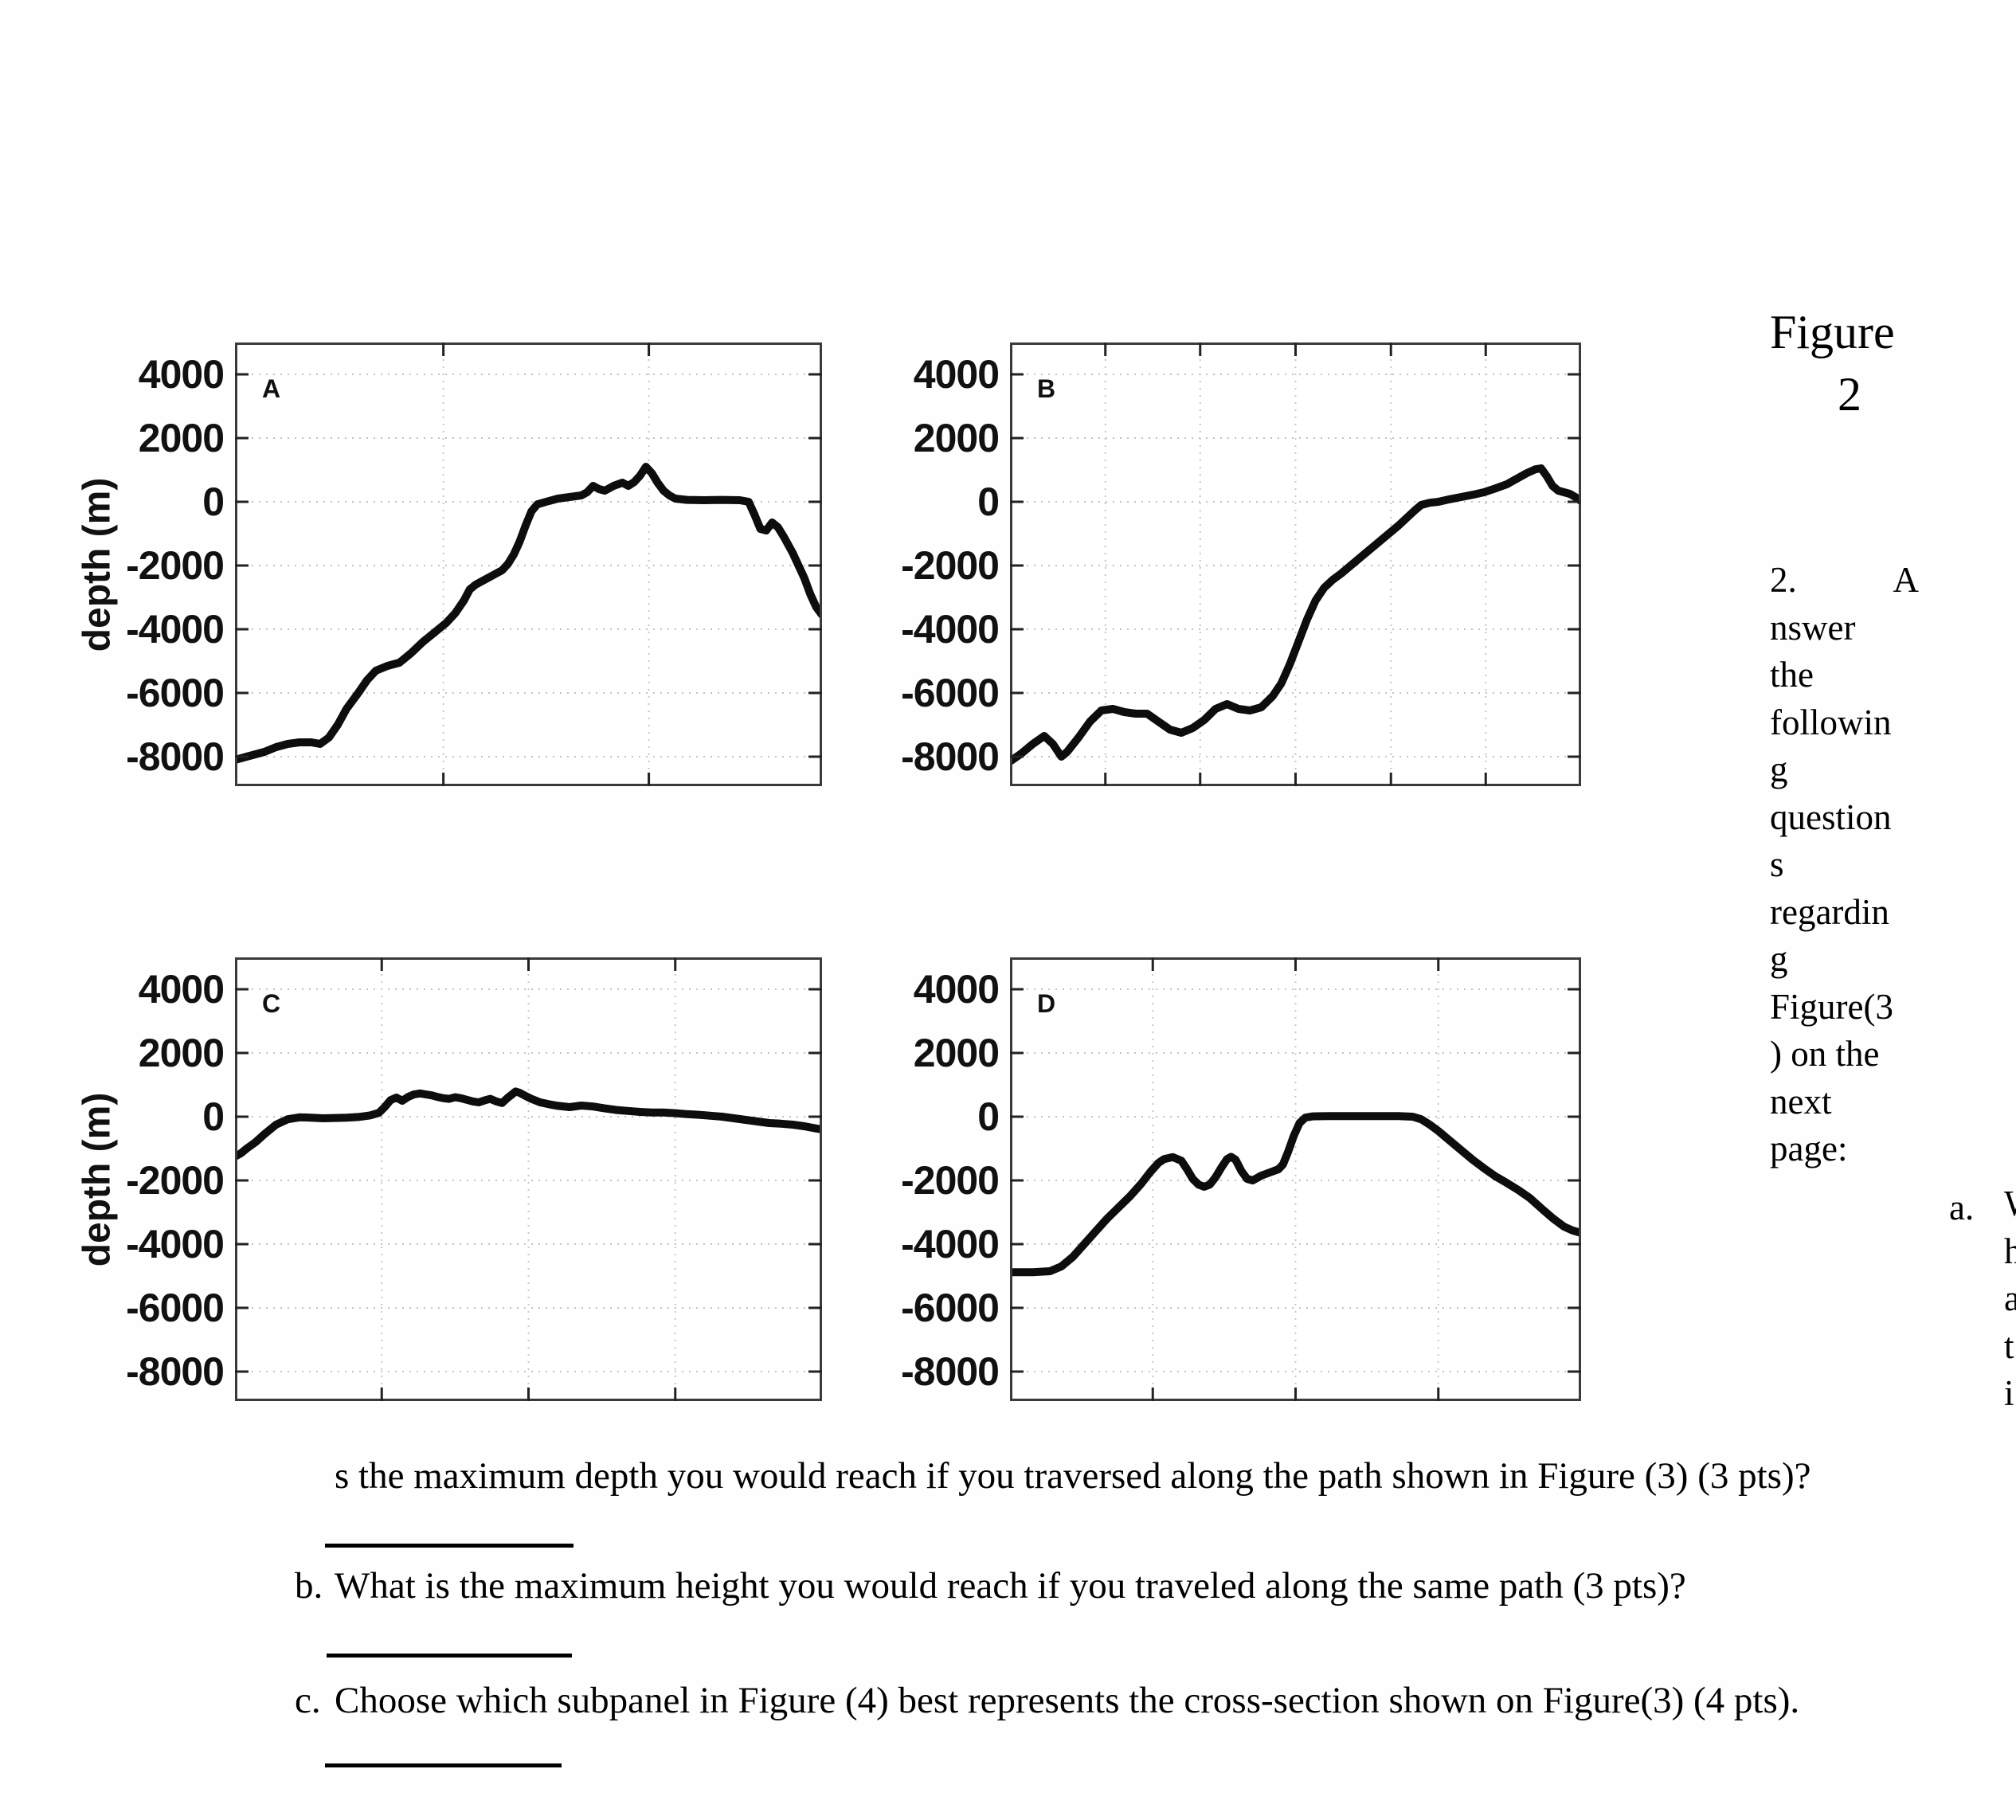 Image resolution: width=2016 pixels, height=1820 pixels. What do you see at coordinates (1825, 1054) in the screenshot?
I see `question-2-wrap-line: ) on the` at bounding box center [1825, 1054].